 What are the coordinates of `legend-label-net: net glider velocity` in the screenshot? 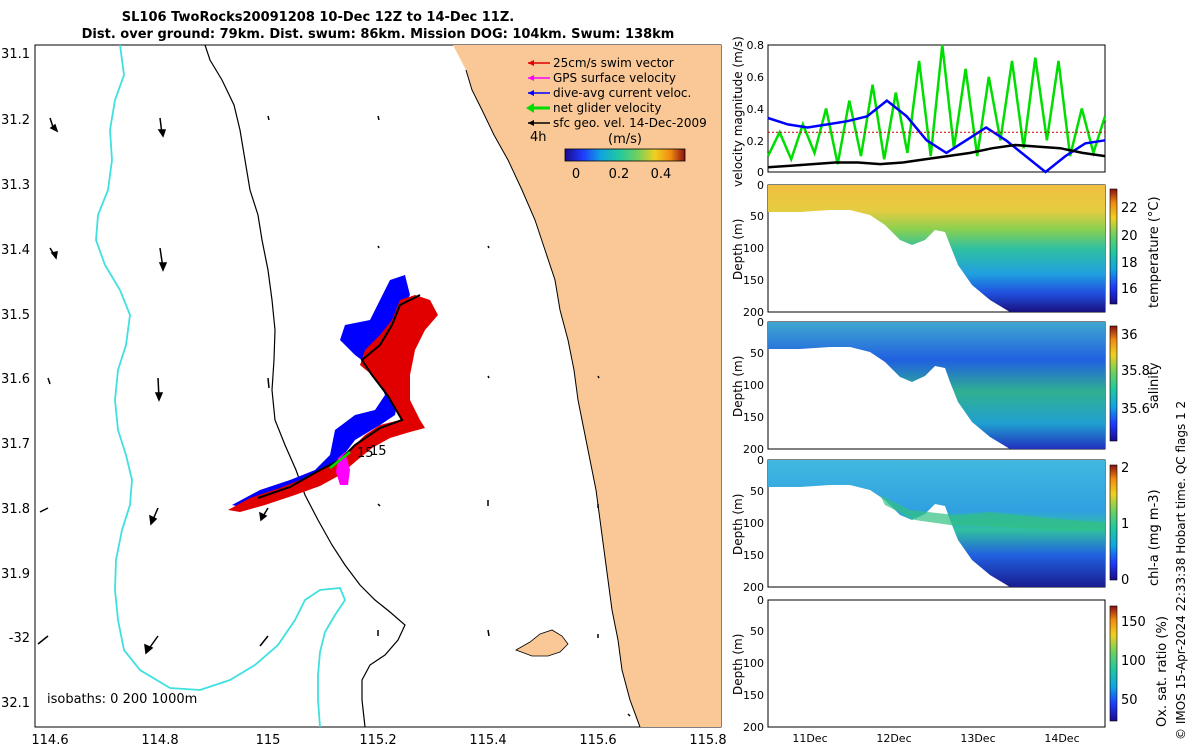 It's located at (607, 108).